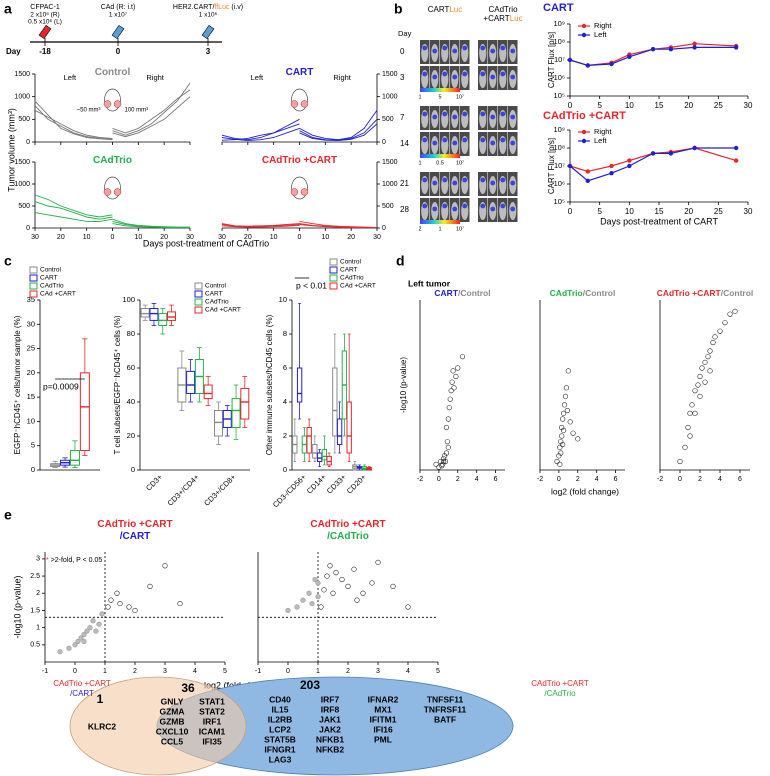 The width and height of the screenshot is (770, 776). What do you see at coordinates (134, 524) in the screenshot?
I see `title-part: CAdTrio +CART` at bounding box center [134, 524].